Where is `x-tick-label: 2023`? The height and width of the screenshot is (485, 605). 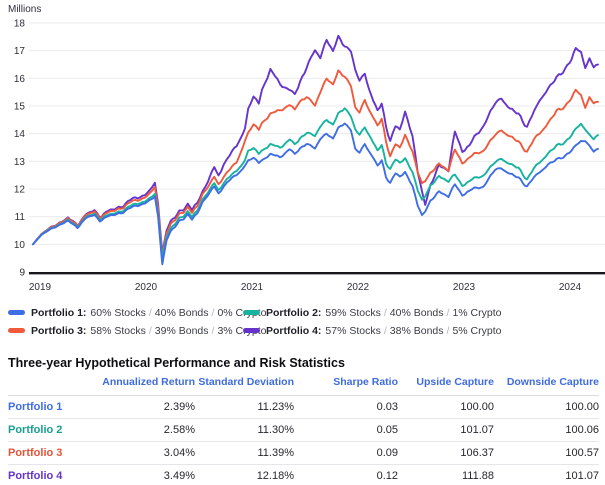
x-tick-label: 2023 is located at coordinates (464, 287).